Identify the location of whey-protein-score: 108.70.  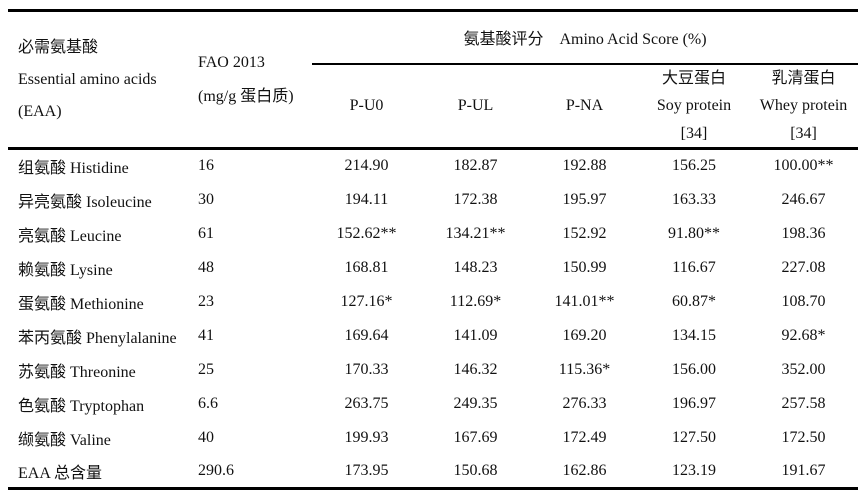
(803, 301).